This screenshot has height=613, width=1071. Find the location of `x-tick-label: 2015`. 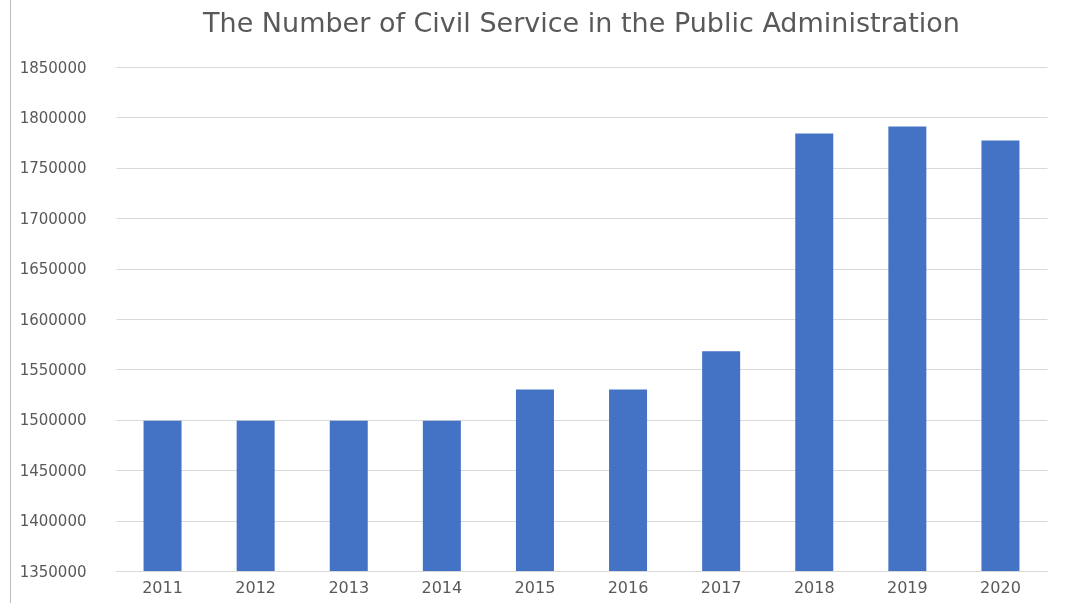

x-tick-label: 2015 is located at coordinates (535, 587).